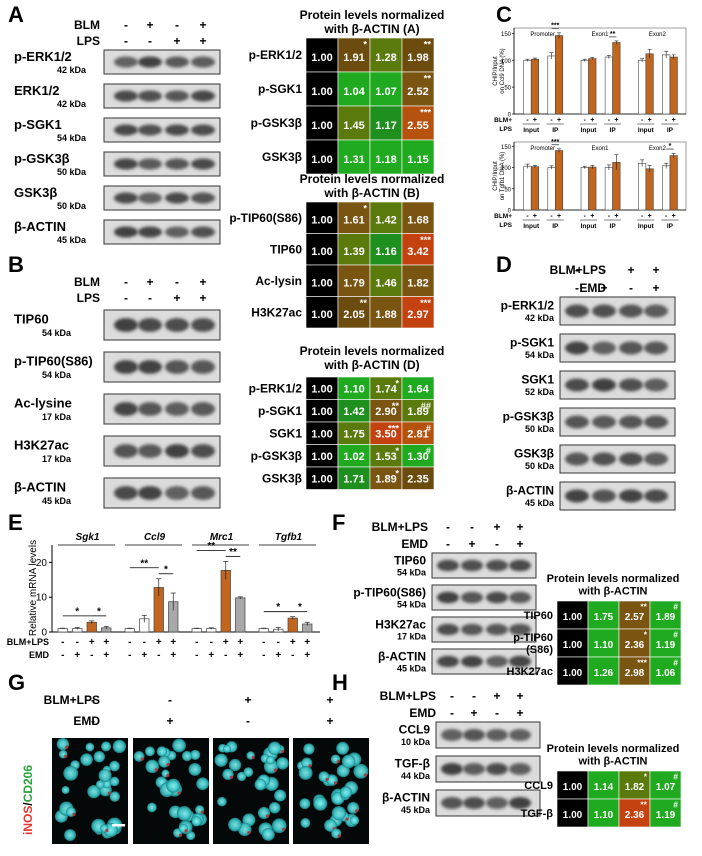 The width and height of the screenshot is (702, 856). Describe the element at coordinates (265, 218) in the screenshot. I see `row-label-line: p-TIP60(S86)` at that location.